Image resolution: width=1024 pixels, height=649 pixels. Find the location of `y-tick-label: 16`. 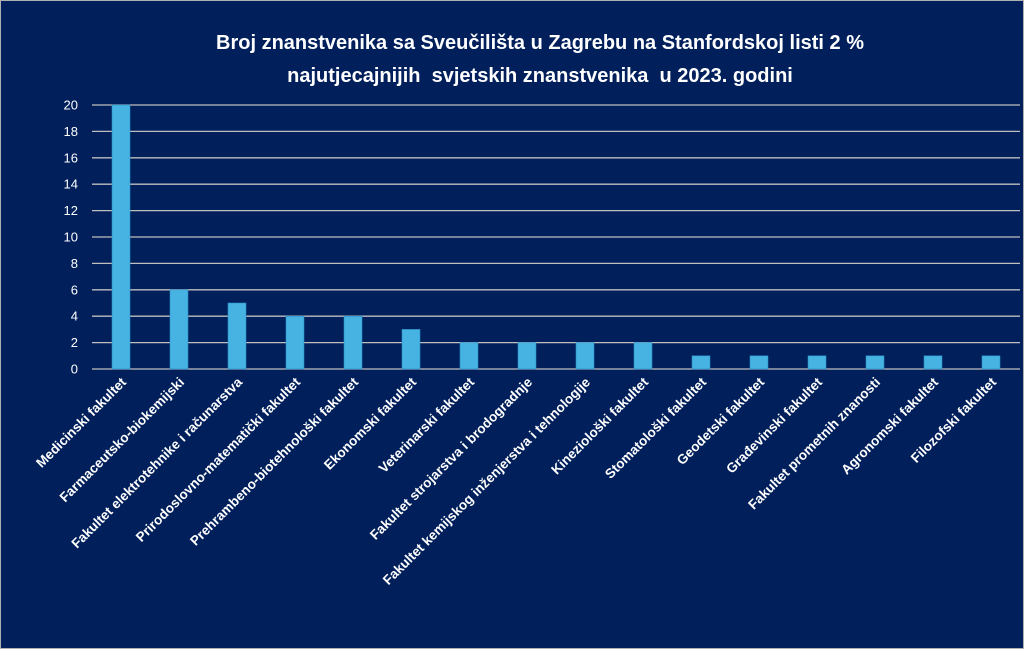

y-tick-label: 16 is located at coordinates (71, 157).